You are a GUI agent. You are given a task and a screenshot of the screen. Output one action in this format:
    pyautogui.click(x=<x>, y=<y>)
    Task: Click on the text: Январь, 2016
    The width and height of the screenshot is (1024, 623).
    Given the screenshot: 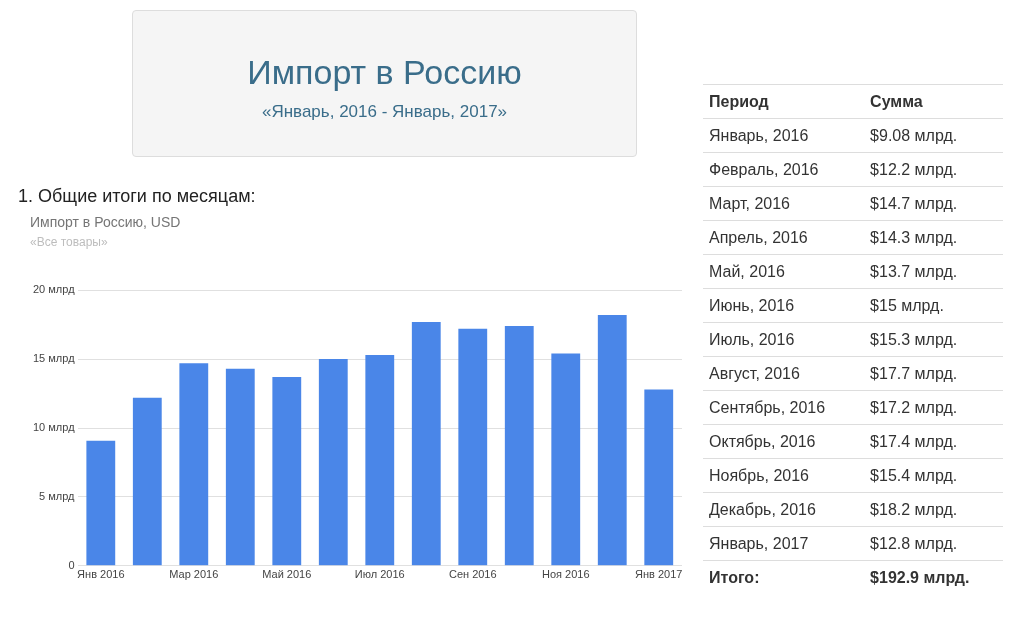 What is the action you would take?
    pyautogui.click(x=784, y=135)
    